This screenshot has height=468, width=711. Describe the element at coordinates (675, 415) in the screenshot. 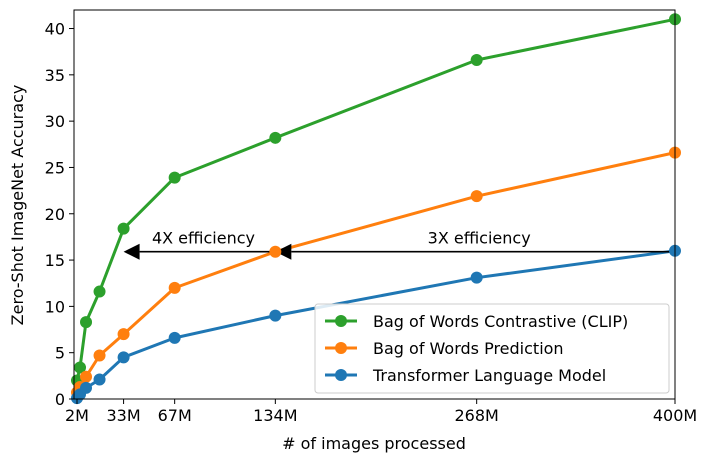

I see `x-tick-label: 400M` at that location.